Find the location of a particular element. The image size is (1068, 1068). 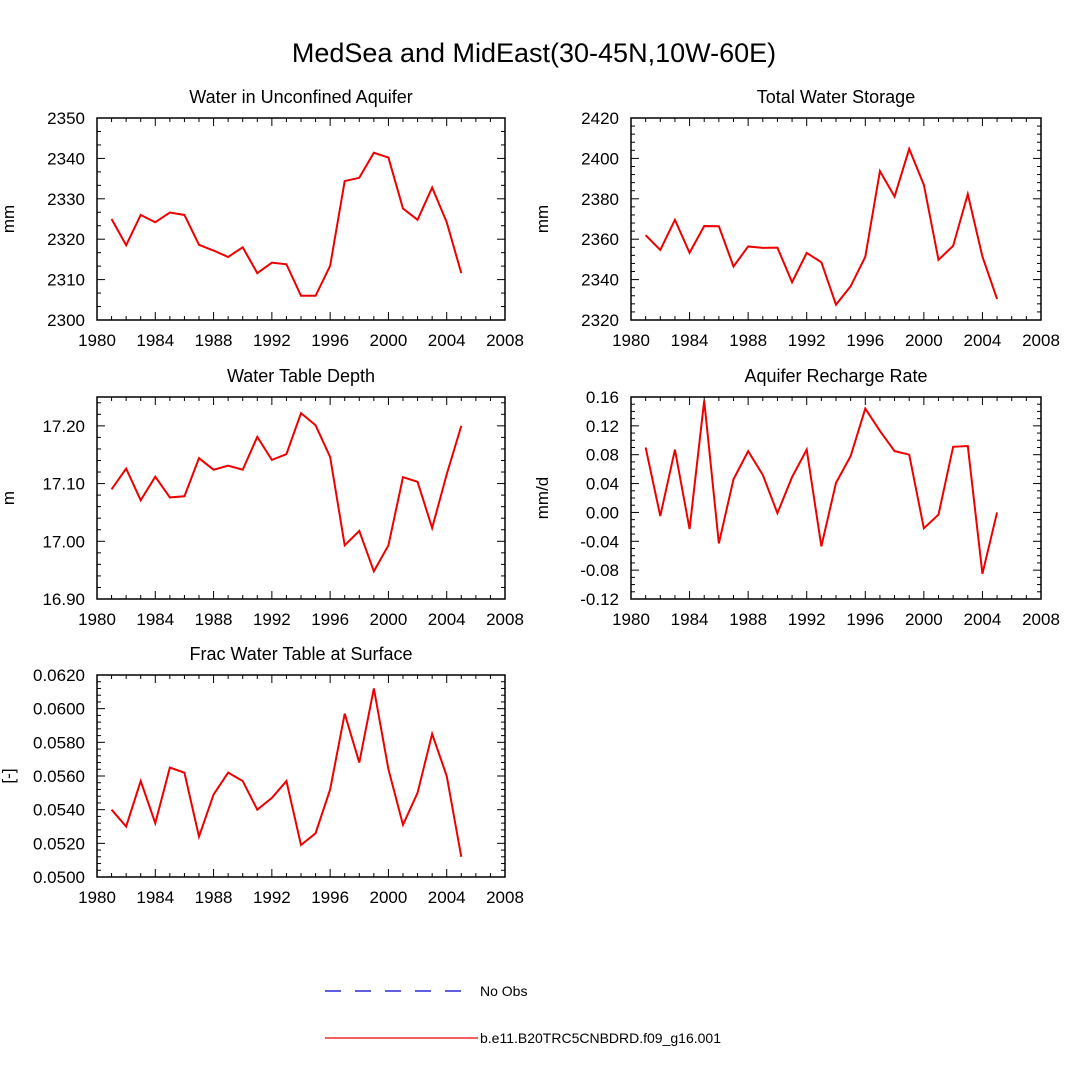

y-tick-label: 2350 is located at coordinates (66, 118).